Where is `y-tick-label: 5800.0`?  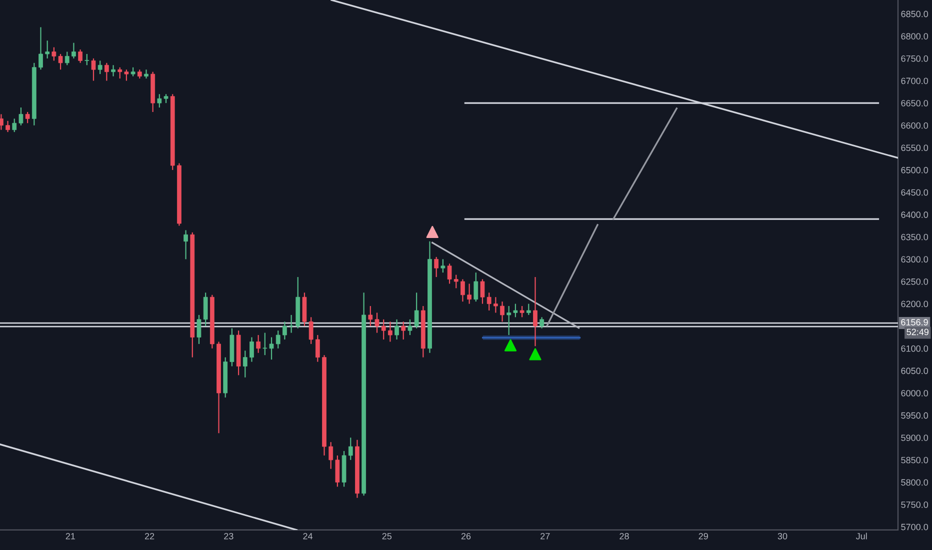
y-tick-label: 5800.0 is located at coordinates (914, 482).